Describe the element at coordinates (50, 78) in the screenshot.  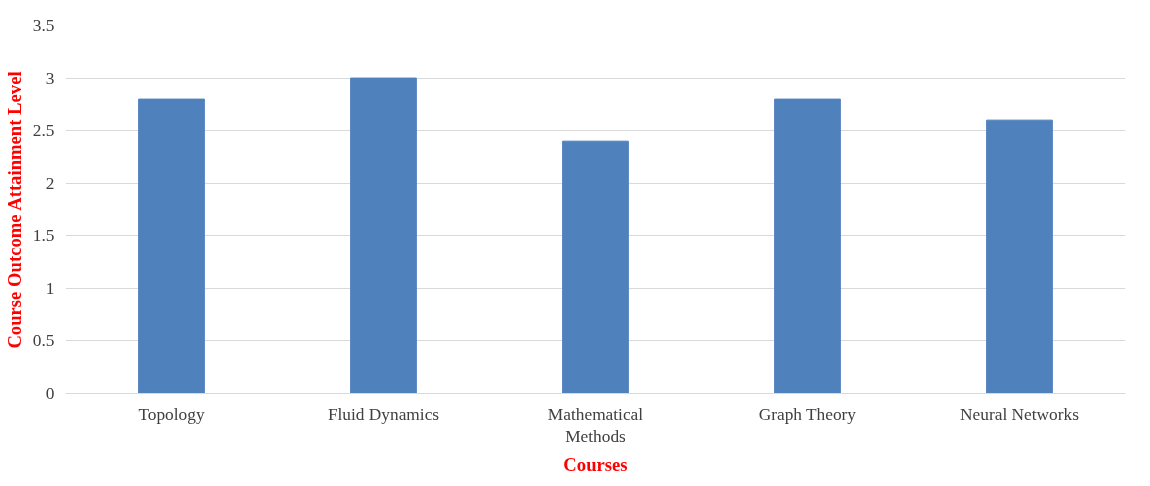
I see `y-tick-label: 3` at that location.